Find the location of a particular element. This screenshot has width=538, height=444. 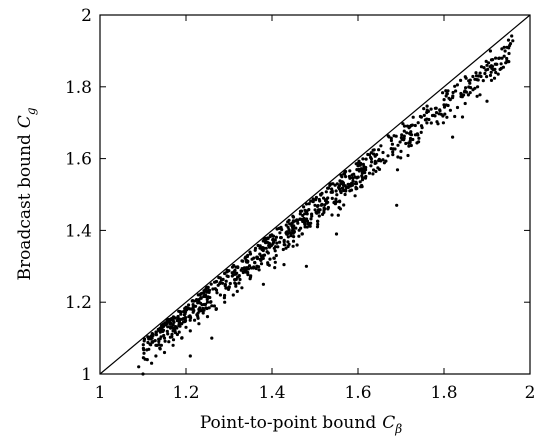

x-tick-label: 1.4 is located at coordinates (271, 393).